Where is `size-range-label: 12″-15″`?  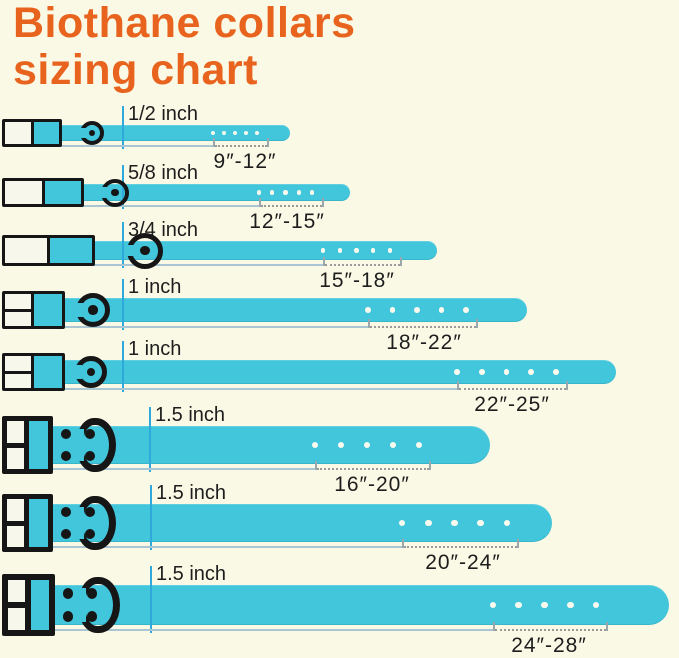 size-range-label: 12″-15″ is located at coordinates (287, 221).